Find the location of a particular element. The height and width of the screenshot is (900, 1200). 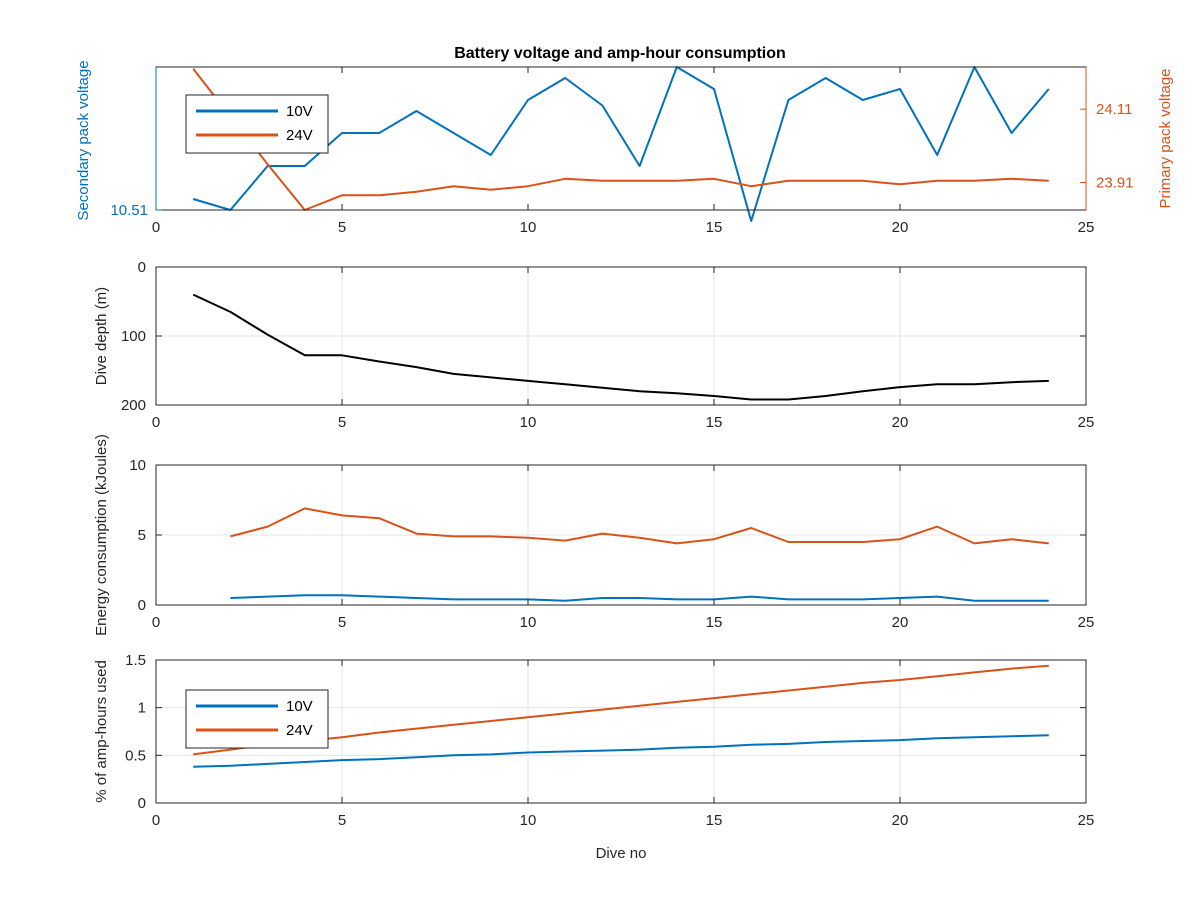

y-tick-label: 100 is located at coordinates (133, 336).